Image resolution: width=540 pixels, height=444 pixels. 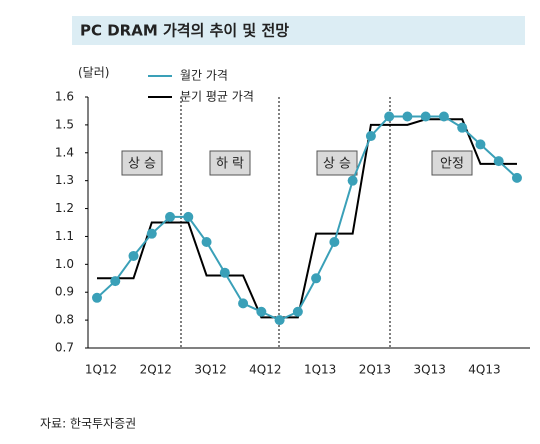 I want to click on annotation: 하 락, so click(x=230, y=164).